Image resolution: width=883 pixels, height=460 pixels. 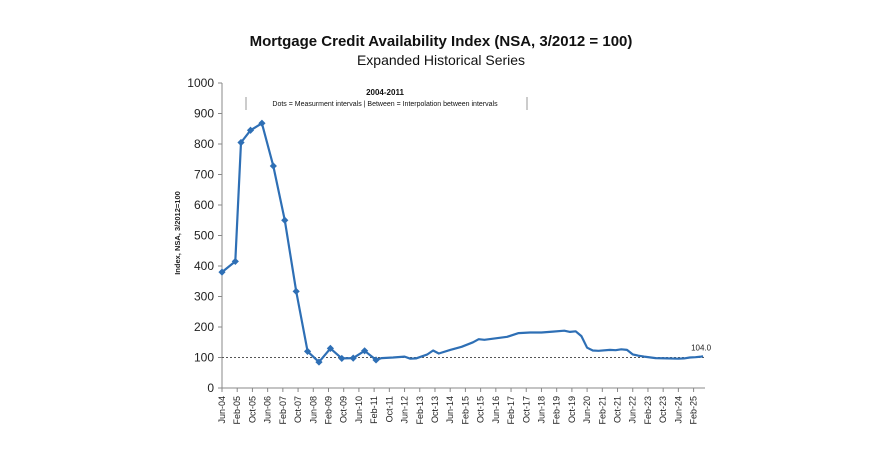 I want to click on y-axis-label: Index, NSA, 3/2012=100, so click(x=177, y=233).